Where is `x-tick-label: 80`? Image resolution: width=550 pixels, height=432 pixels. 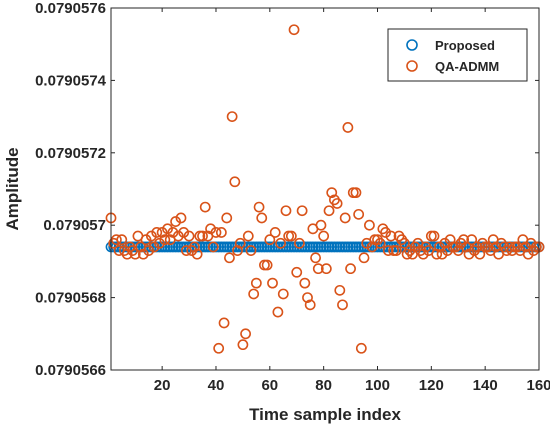
x-tick-label: 80 is located at coordinates (323, 385).